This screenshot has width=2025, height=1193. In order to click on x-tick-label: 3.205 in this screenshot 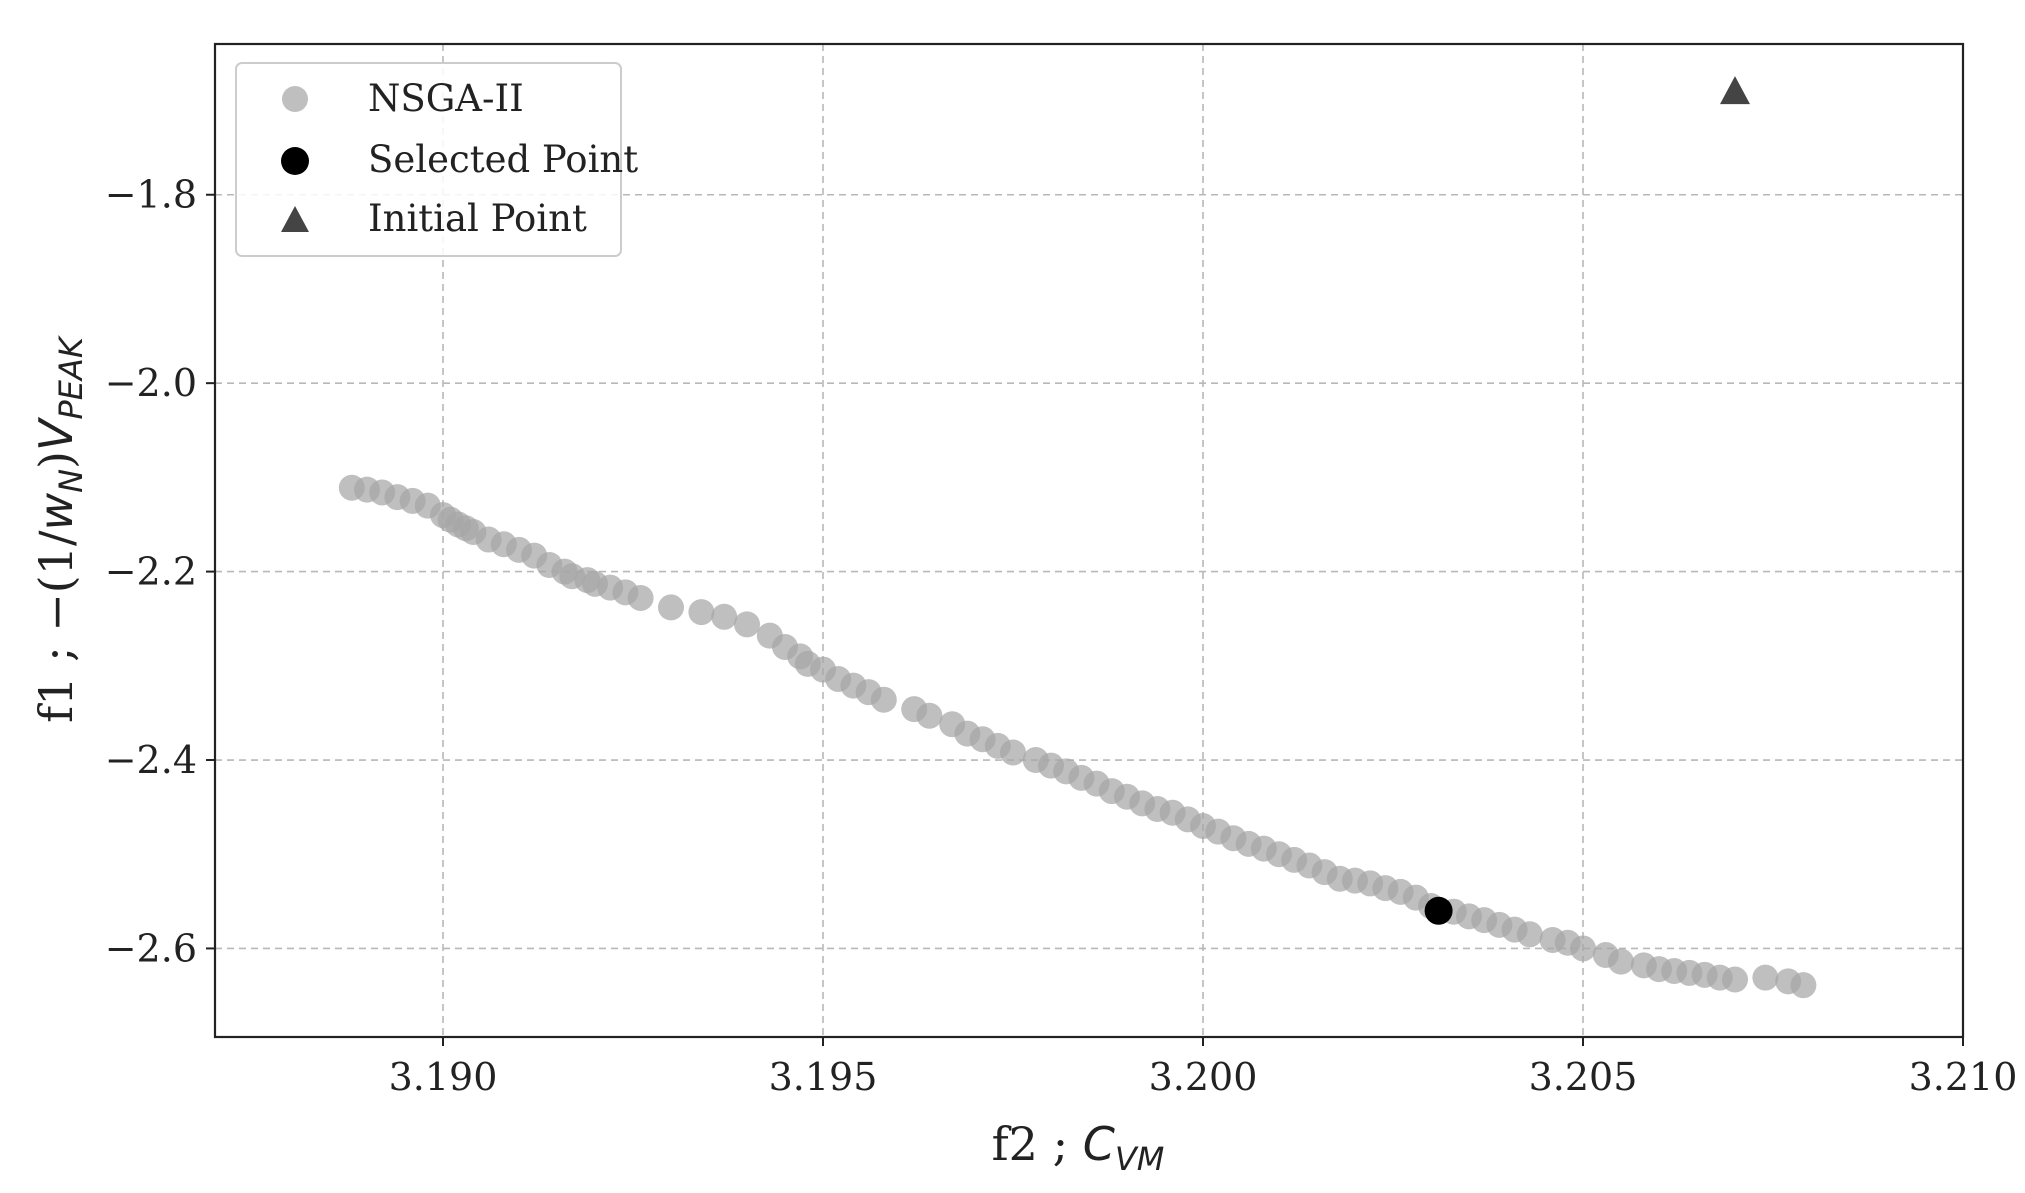, I will do `click(1583, 1077)`.